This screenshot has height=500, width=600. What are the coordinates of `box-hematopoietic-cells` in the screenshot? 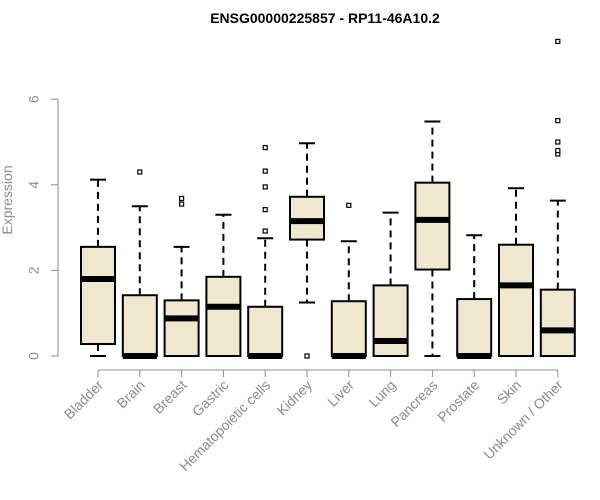 It's located at (265, 251).